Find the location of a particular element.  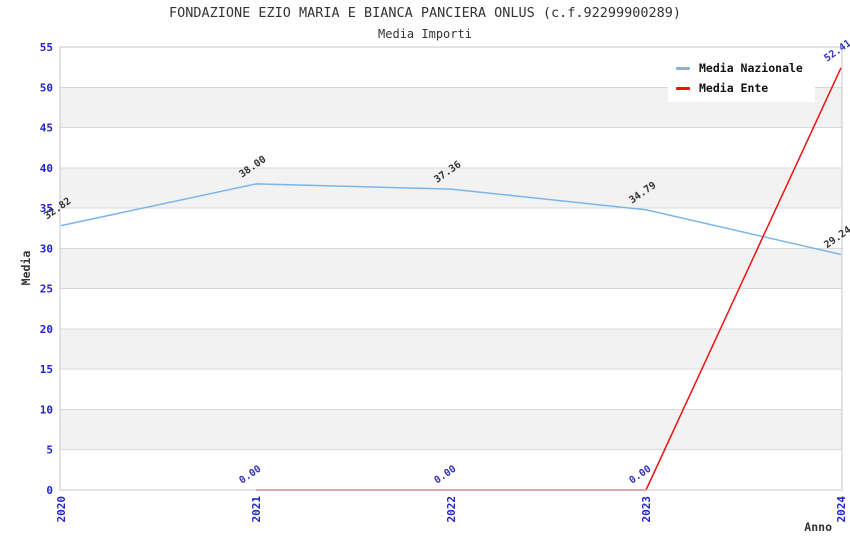

x-tick-label: 2021 is located at coordinates (256, 509).